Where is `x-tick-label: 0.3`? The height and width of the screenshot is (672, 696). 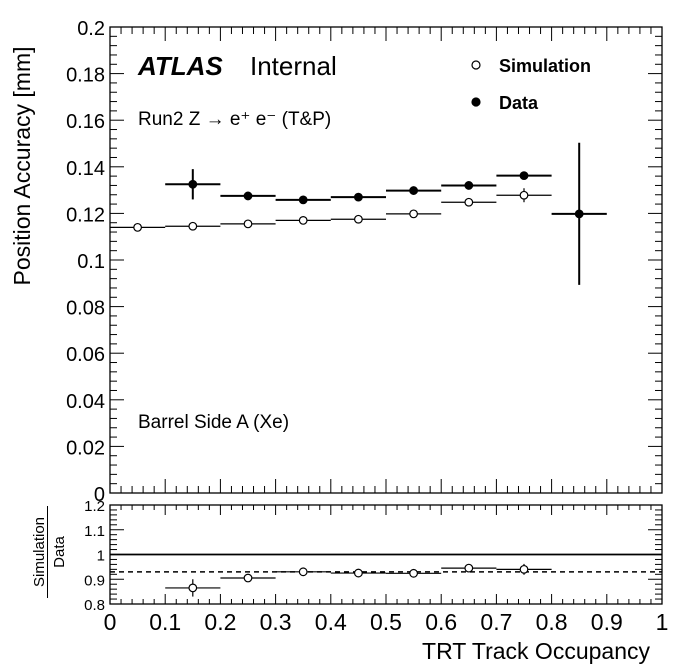 x-tick-label: 0.3 is located at coordinates (276, 622).